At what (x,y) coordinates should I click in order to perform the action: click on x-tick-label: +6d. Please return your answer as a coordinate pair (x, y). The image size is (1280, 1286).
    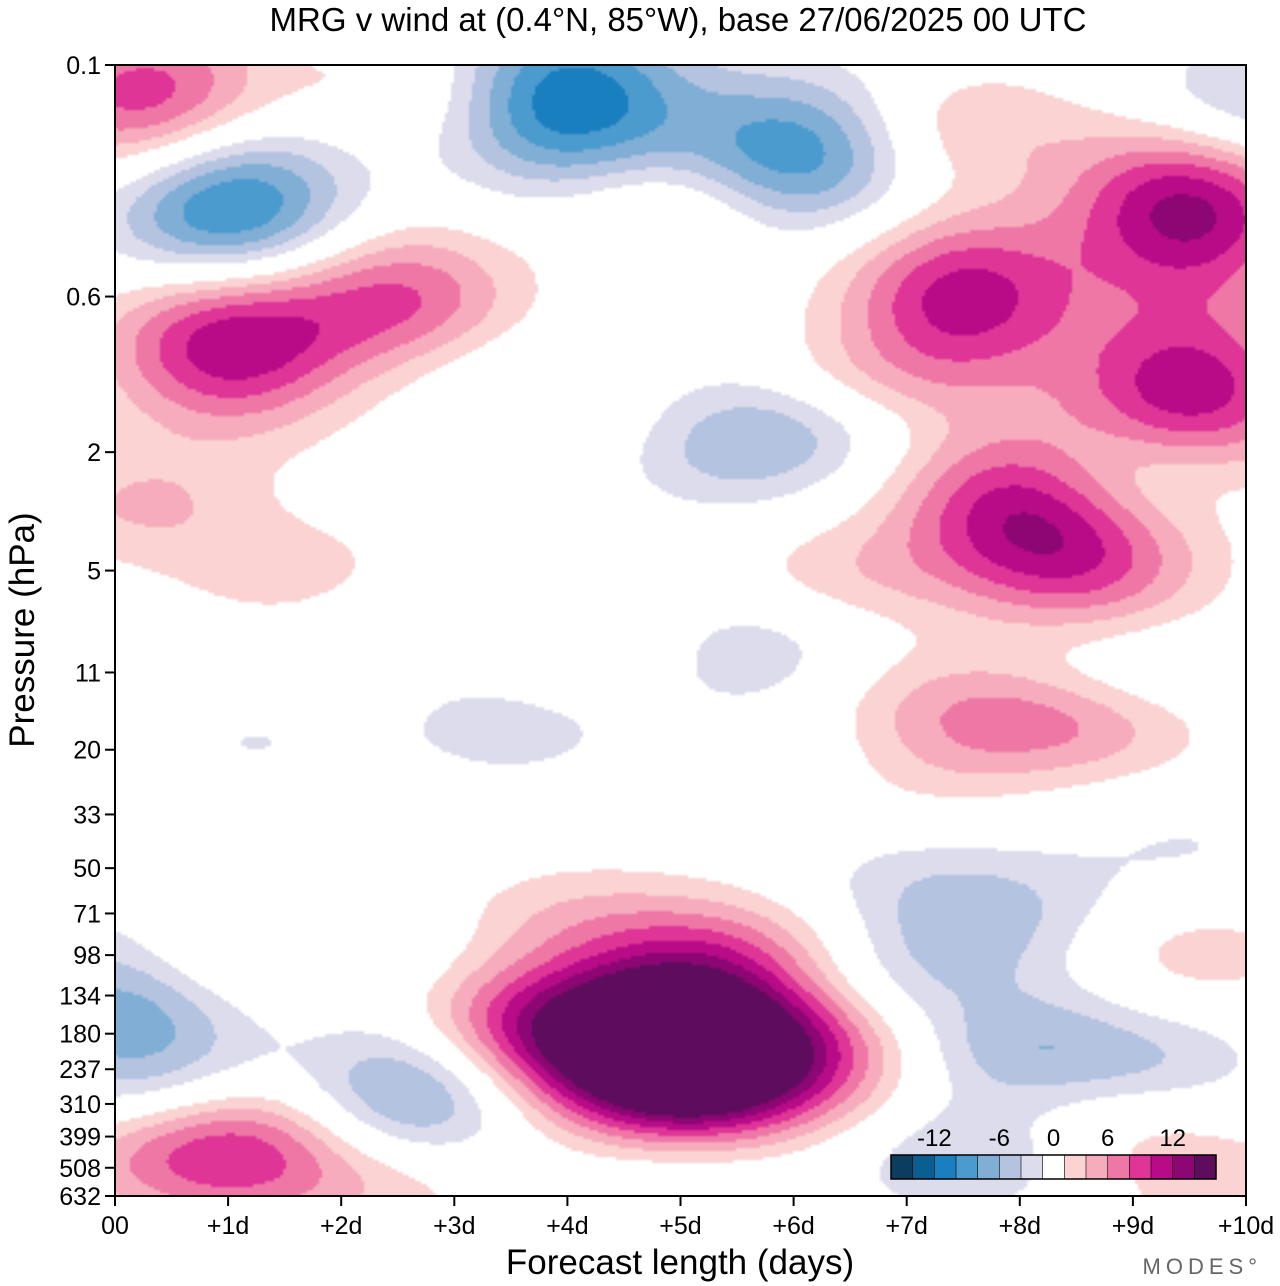
    Looking at the image, I should click on (793, 1226).